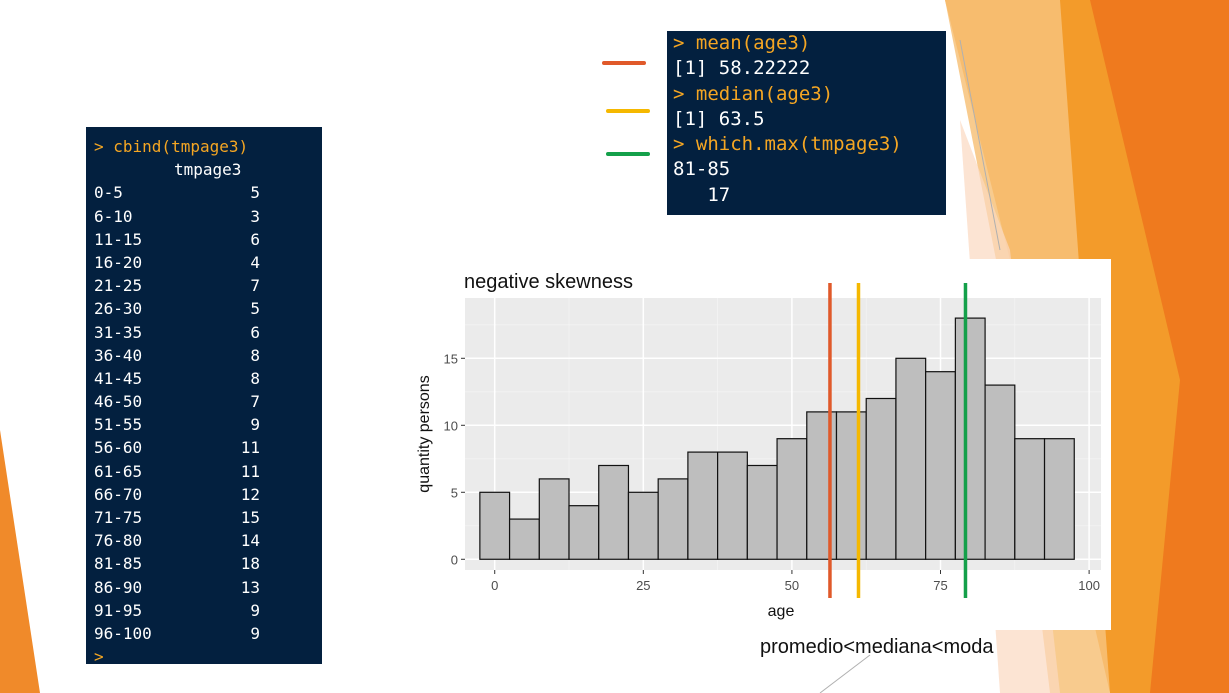  What do you see at coordinates (108, 193) in the screenshot?
I see `row-label: 0-5` at bounding box center [108, 193].